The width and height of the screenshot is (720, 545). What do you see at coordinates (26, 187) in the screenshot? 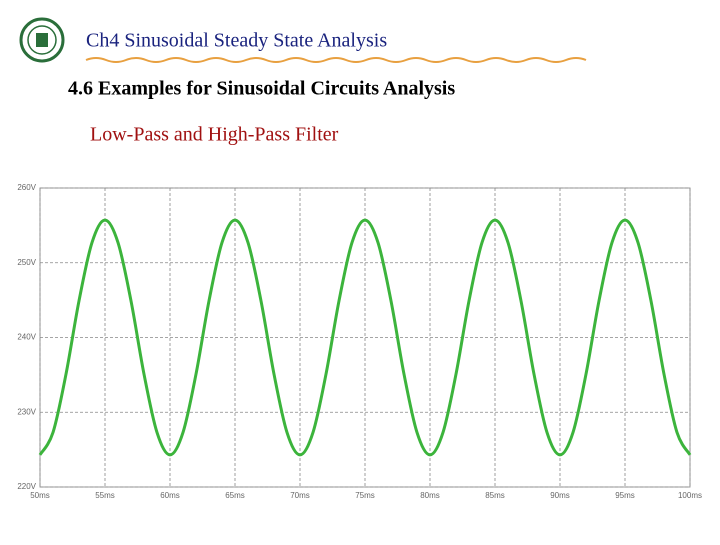
I see `y-tick-label: 260V` at bounding box center [26, 187].